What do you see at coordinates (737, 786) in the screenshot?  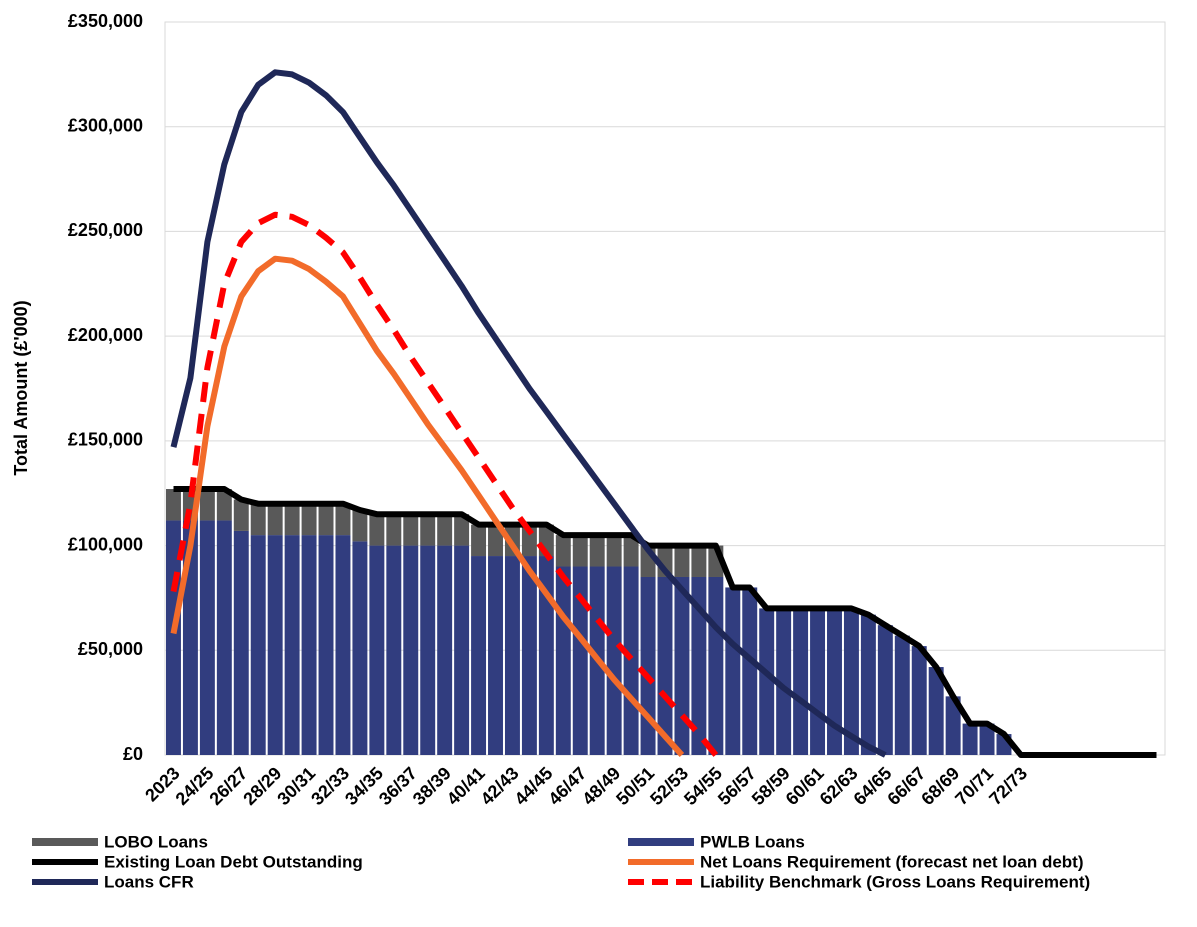 I see `x-tick-label: 56/57` at bounding box center [737, 786].